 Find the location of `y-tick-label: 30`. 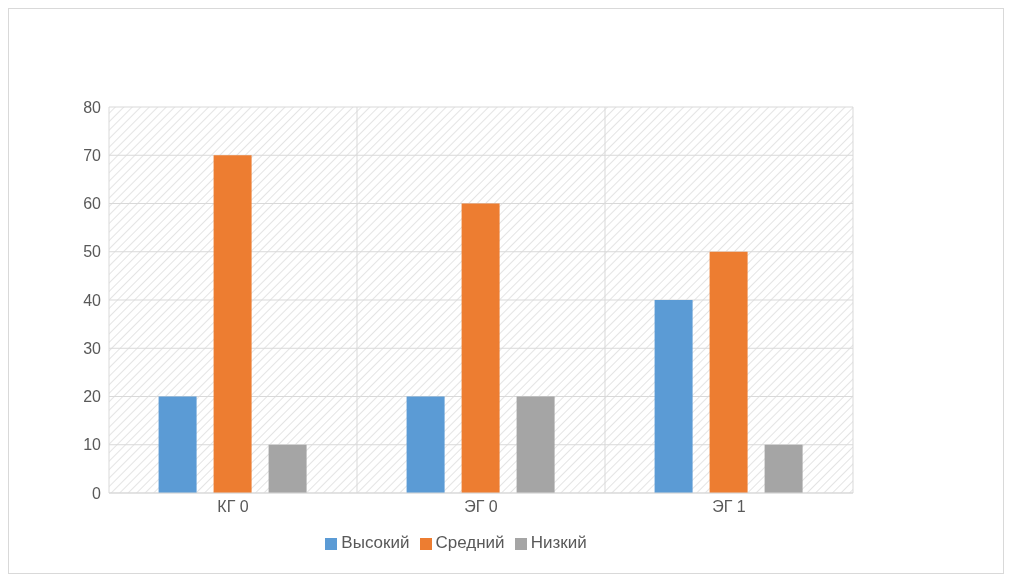

y-tick-label: 30 is located at coordinates (92, 348).